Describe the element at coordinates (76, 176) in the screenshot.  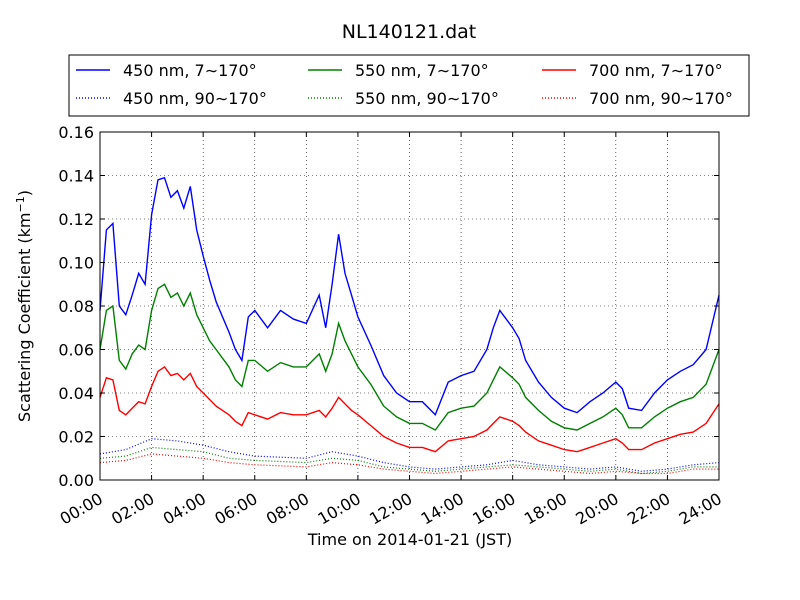
I see `y-tick-label: 0.14` at that location.